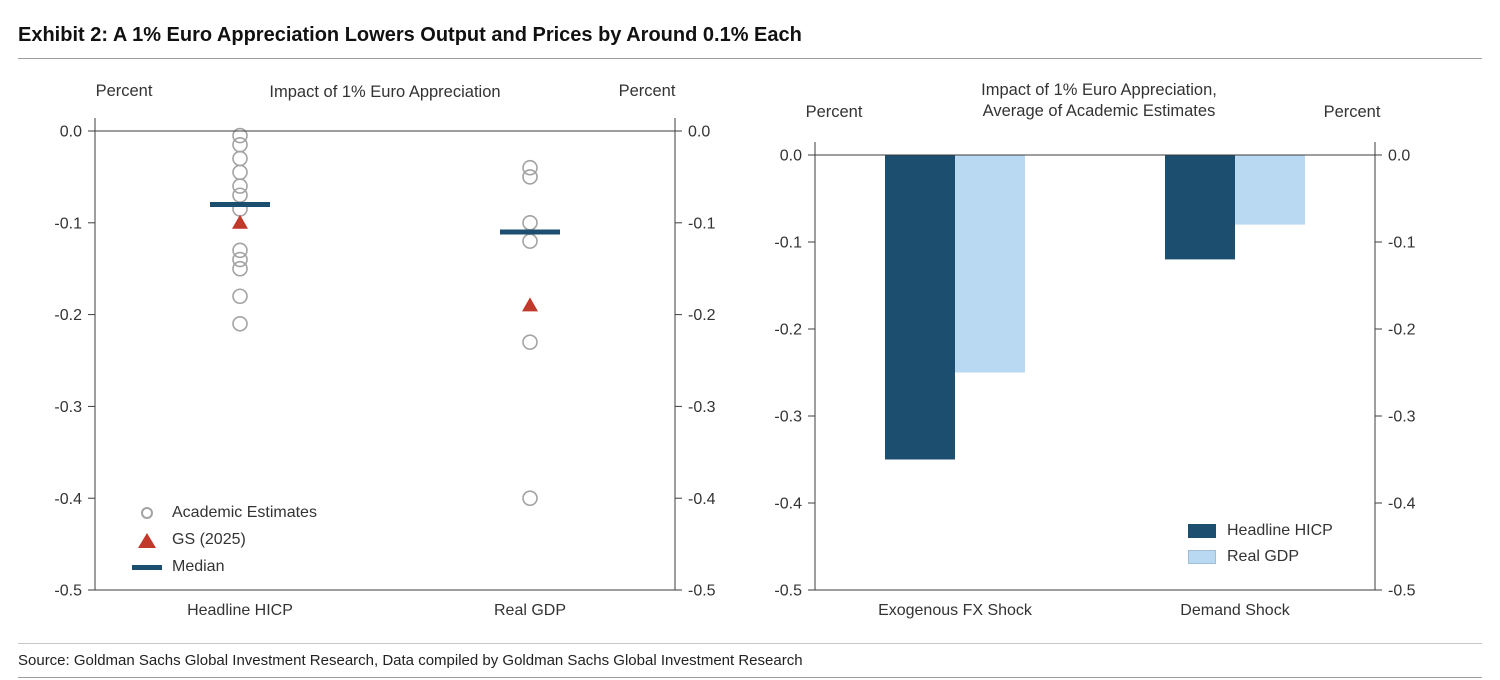 This screenshot has height=680, width=1500. Describe the element at coordinates (1202, 557) in the screenshot. I see `real-gdp-swatch-icon` at that location.